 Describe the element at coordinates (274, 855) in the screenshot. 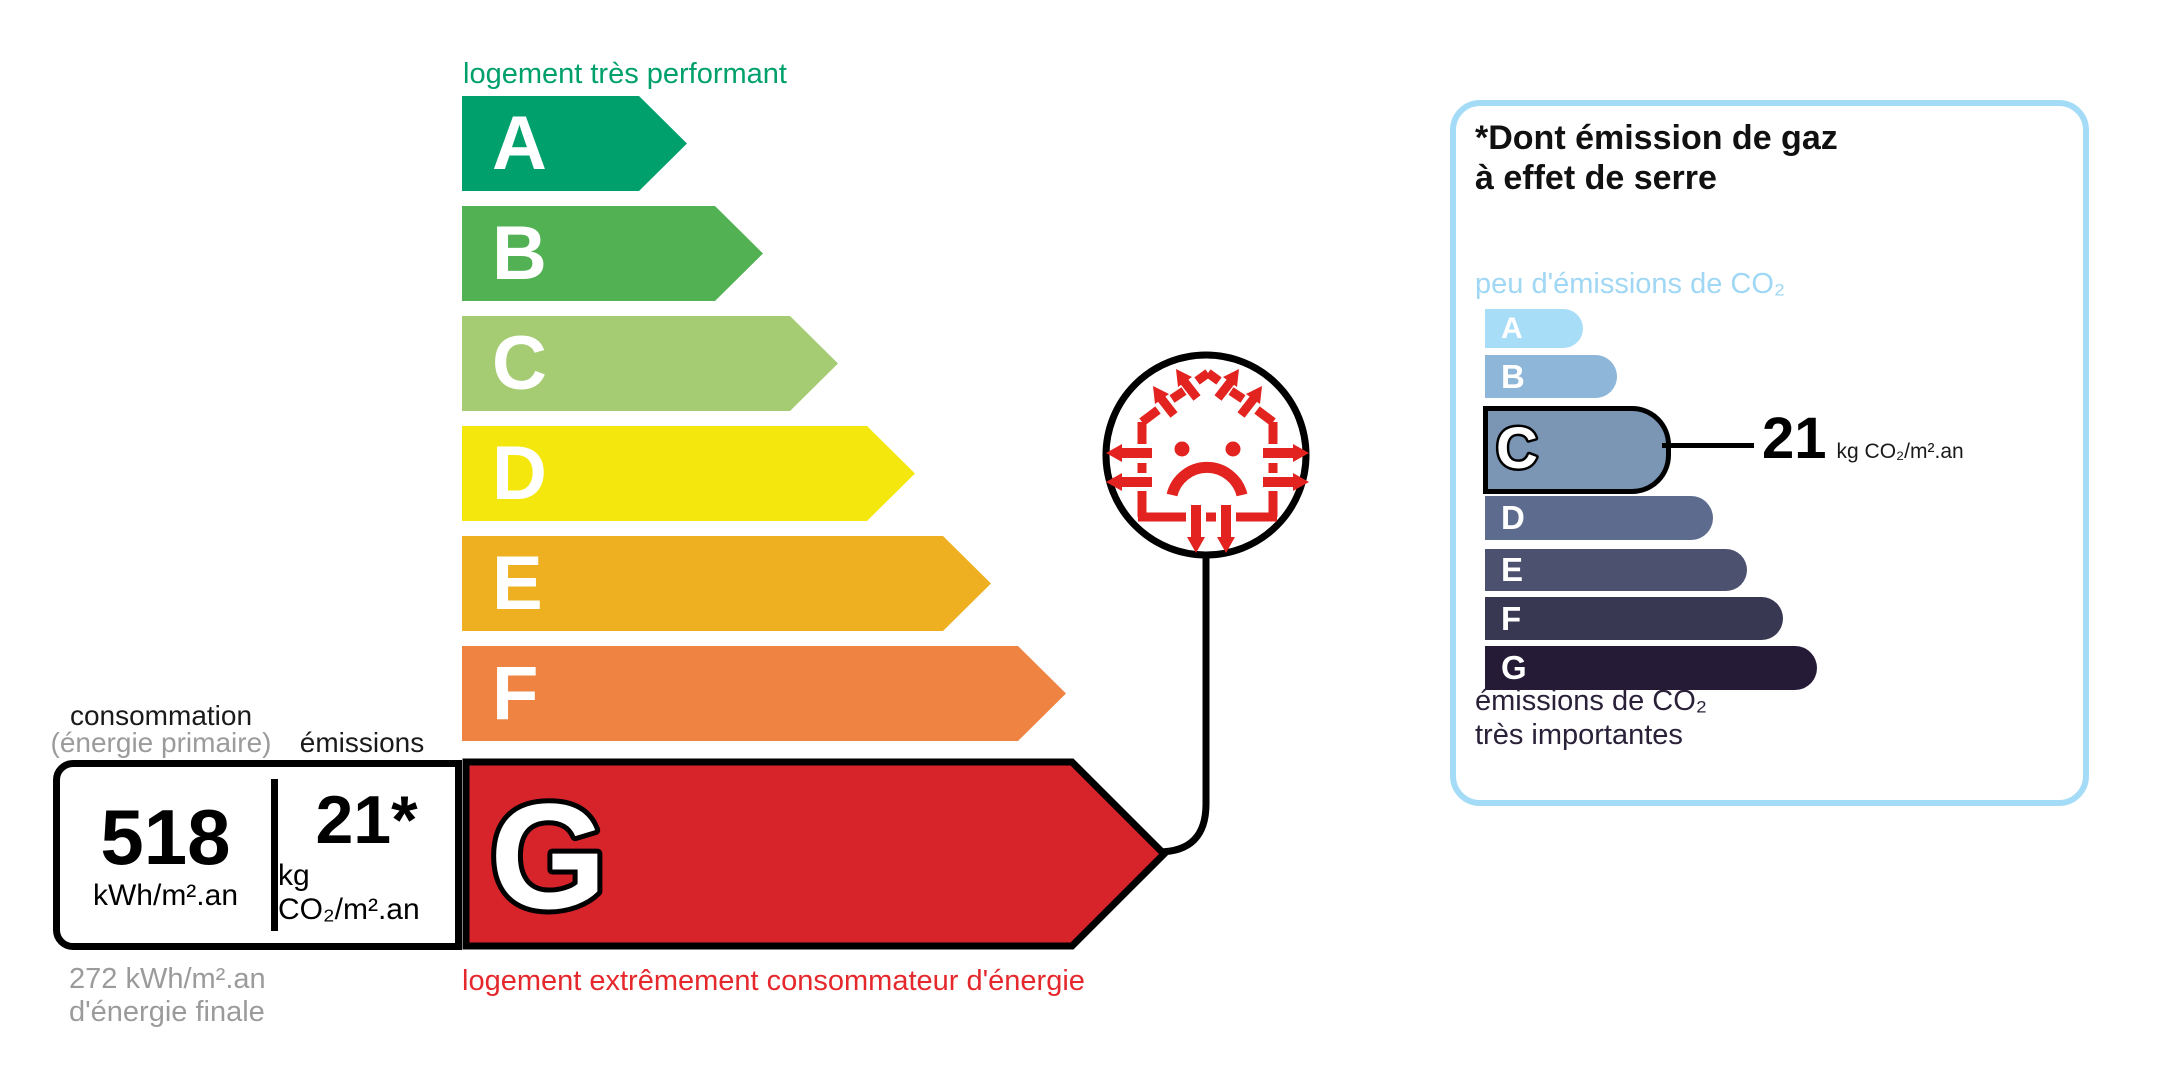

I see `values-divider` at that location.